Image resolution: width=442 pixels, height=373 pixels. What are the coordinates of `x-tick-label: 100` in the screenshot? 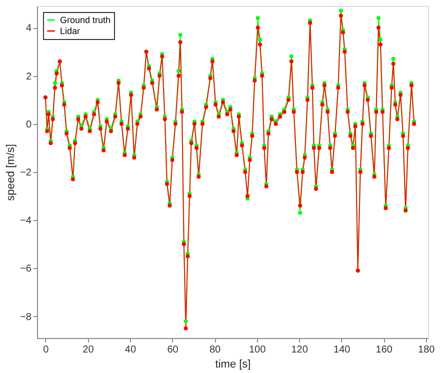 It's located at (257, 350).